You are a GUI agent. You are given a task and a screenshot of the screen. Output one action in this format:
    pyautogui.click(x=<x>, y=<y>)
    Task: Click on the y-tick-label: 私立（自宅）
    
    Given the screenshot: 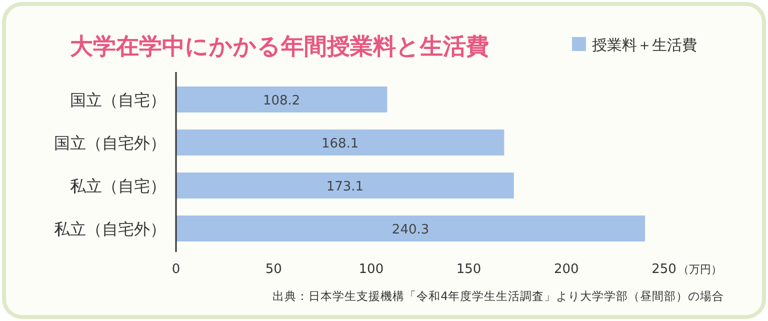 What is the action you would take?
    pyautogui.click(x=118, y=186)
    